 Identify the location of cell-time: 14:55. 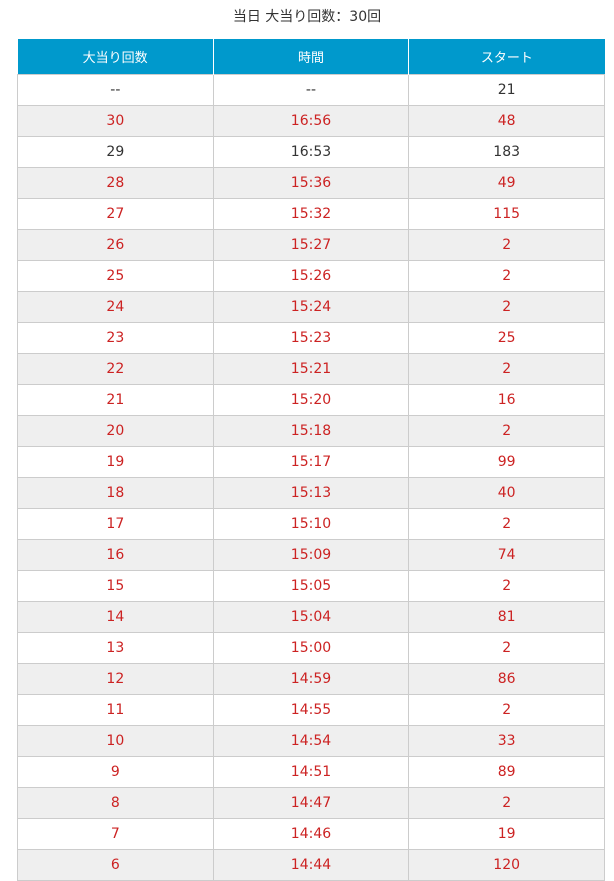
(311, 710).